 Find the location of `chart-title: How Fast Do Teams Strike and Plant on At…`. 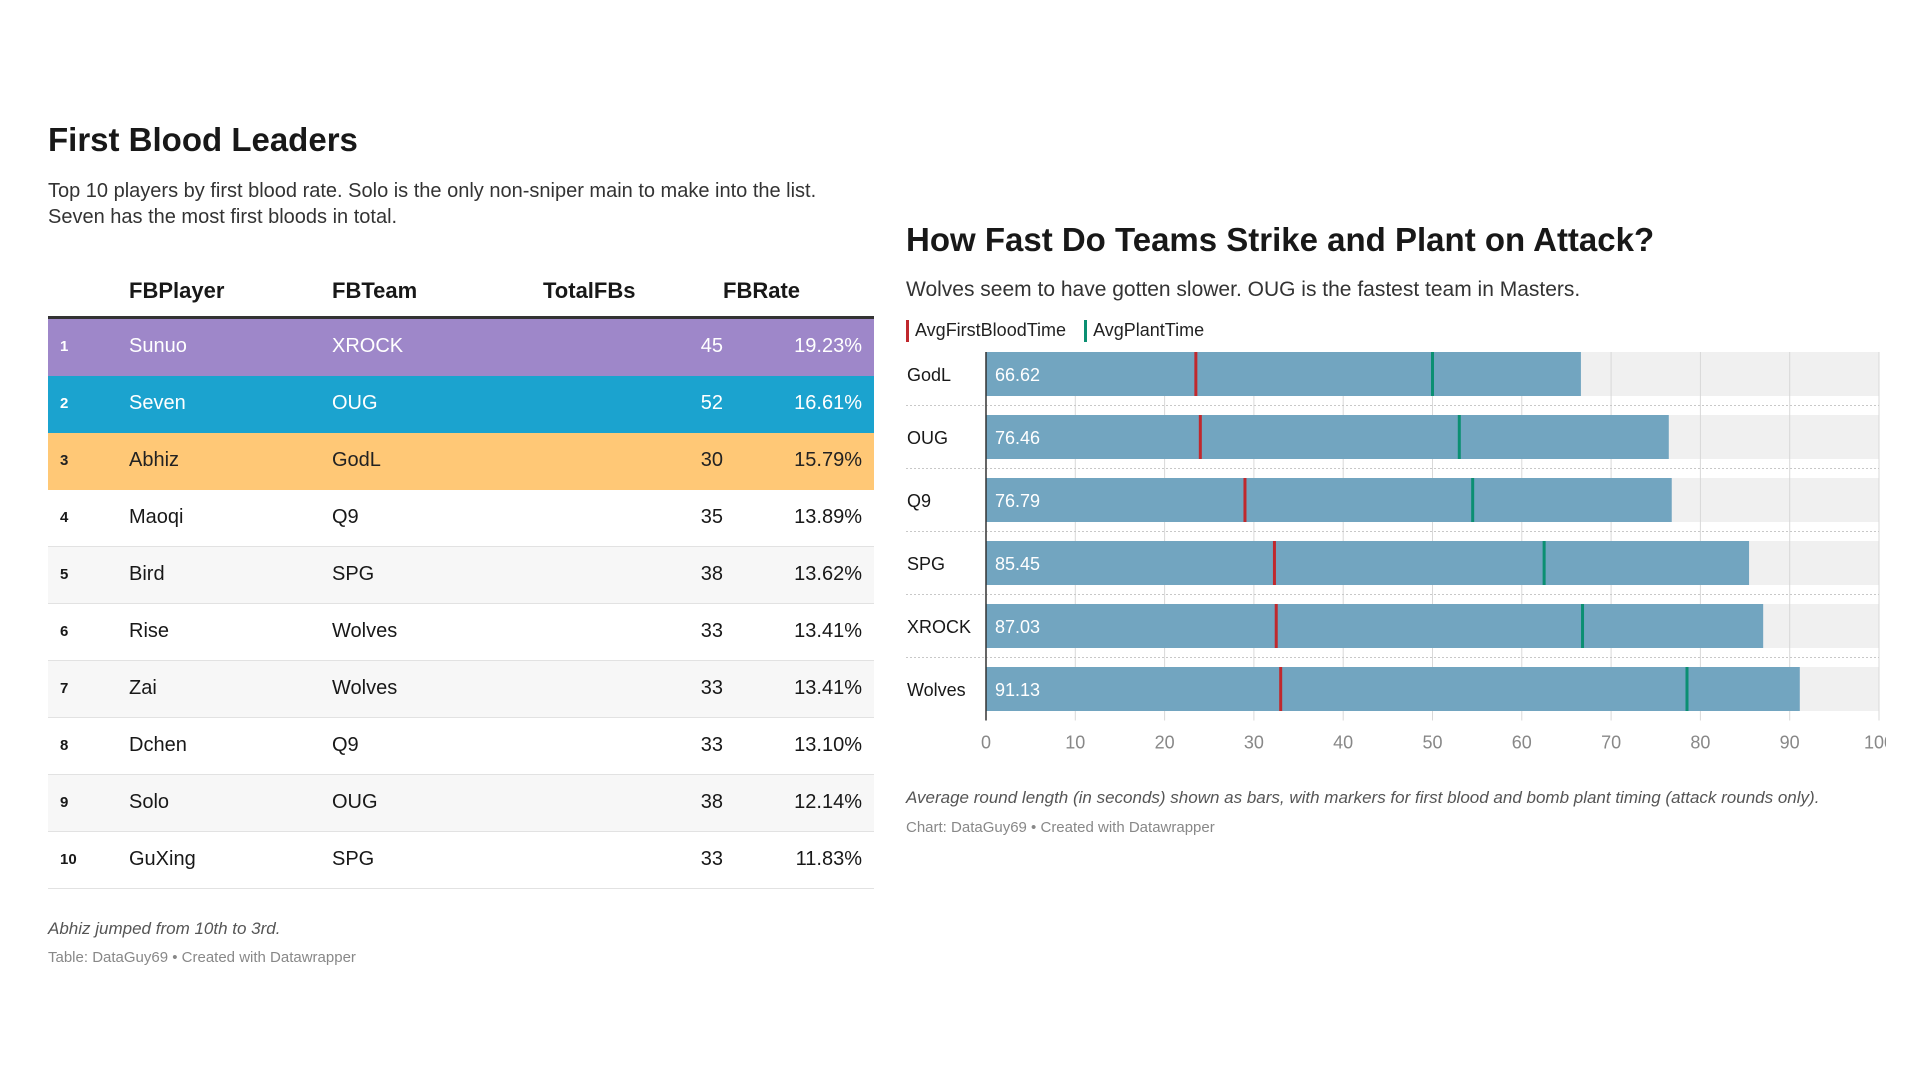

chart-title: How Fast Do Teams Strike and Plant on At… is located at coordinates (1280, 239).